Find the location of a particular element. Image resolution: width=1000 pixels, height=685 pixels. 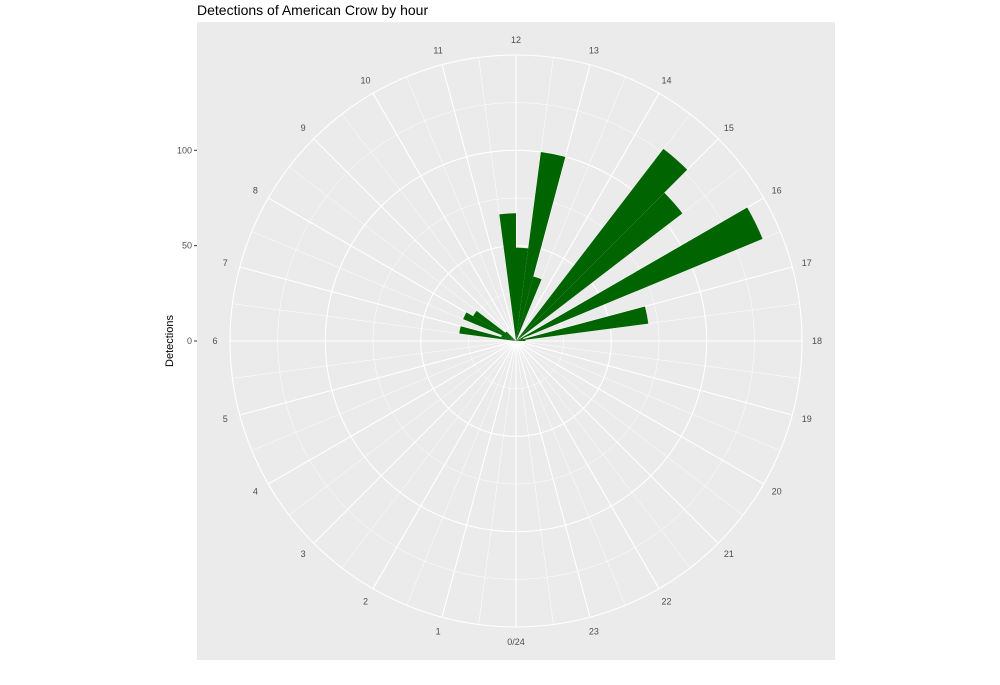

hour-label-12: 12 is located at coordinates (516, 40).